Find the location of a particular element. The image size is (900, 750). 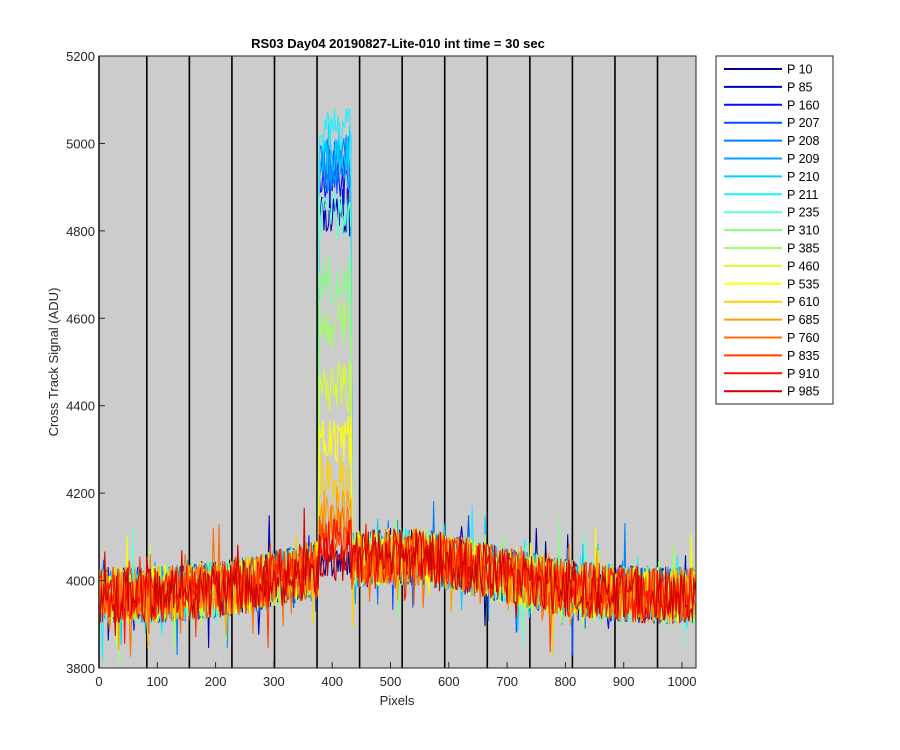

legend-label: P 760 is located at coordinates (803, 338).